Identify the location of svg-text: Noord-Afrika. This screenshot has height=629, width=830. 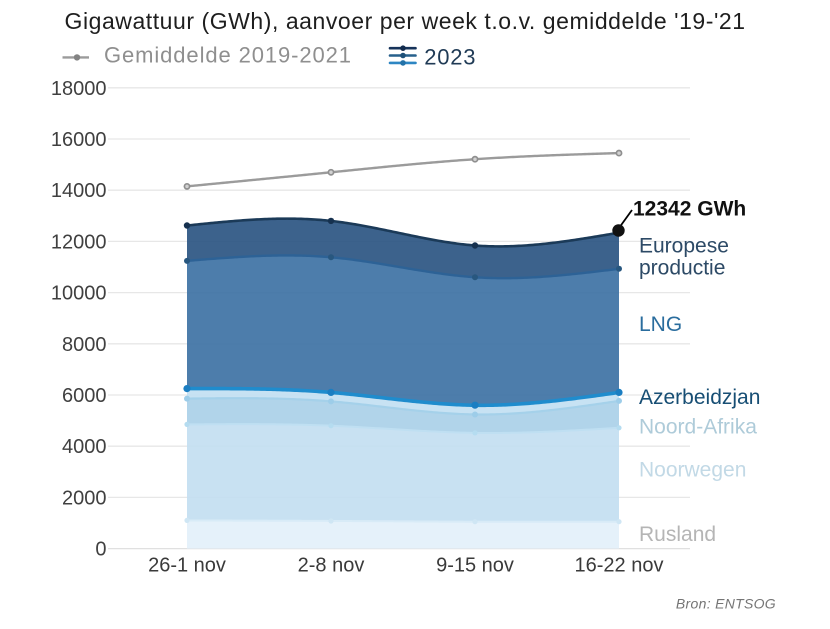
(698, 427).